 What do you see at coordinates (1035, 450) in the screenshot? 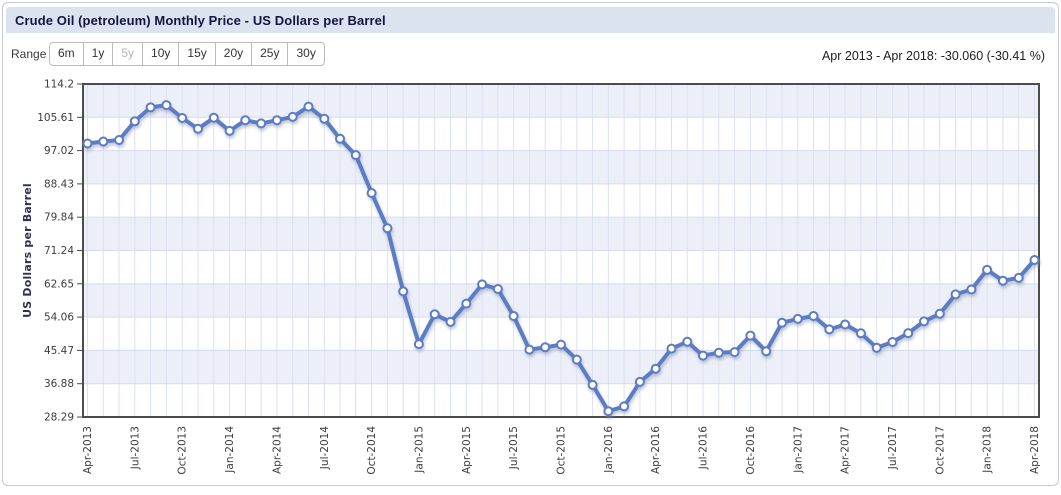
I see `x-tick-label: Apr-2018` at bounding box center [1035, 450].